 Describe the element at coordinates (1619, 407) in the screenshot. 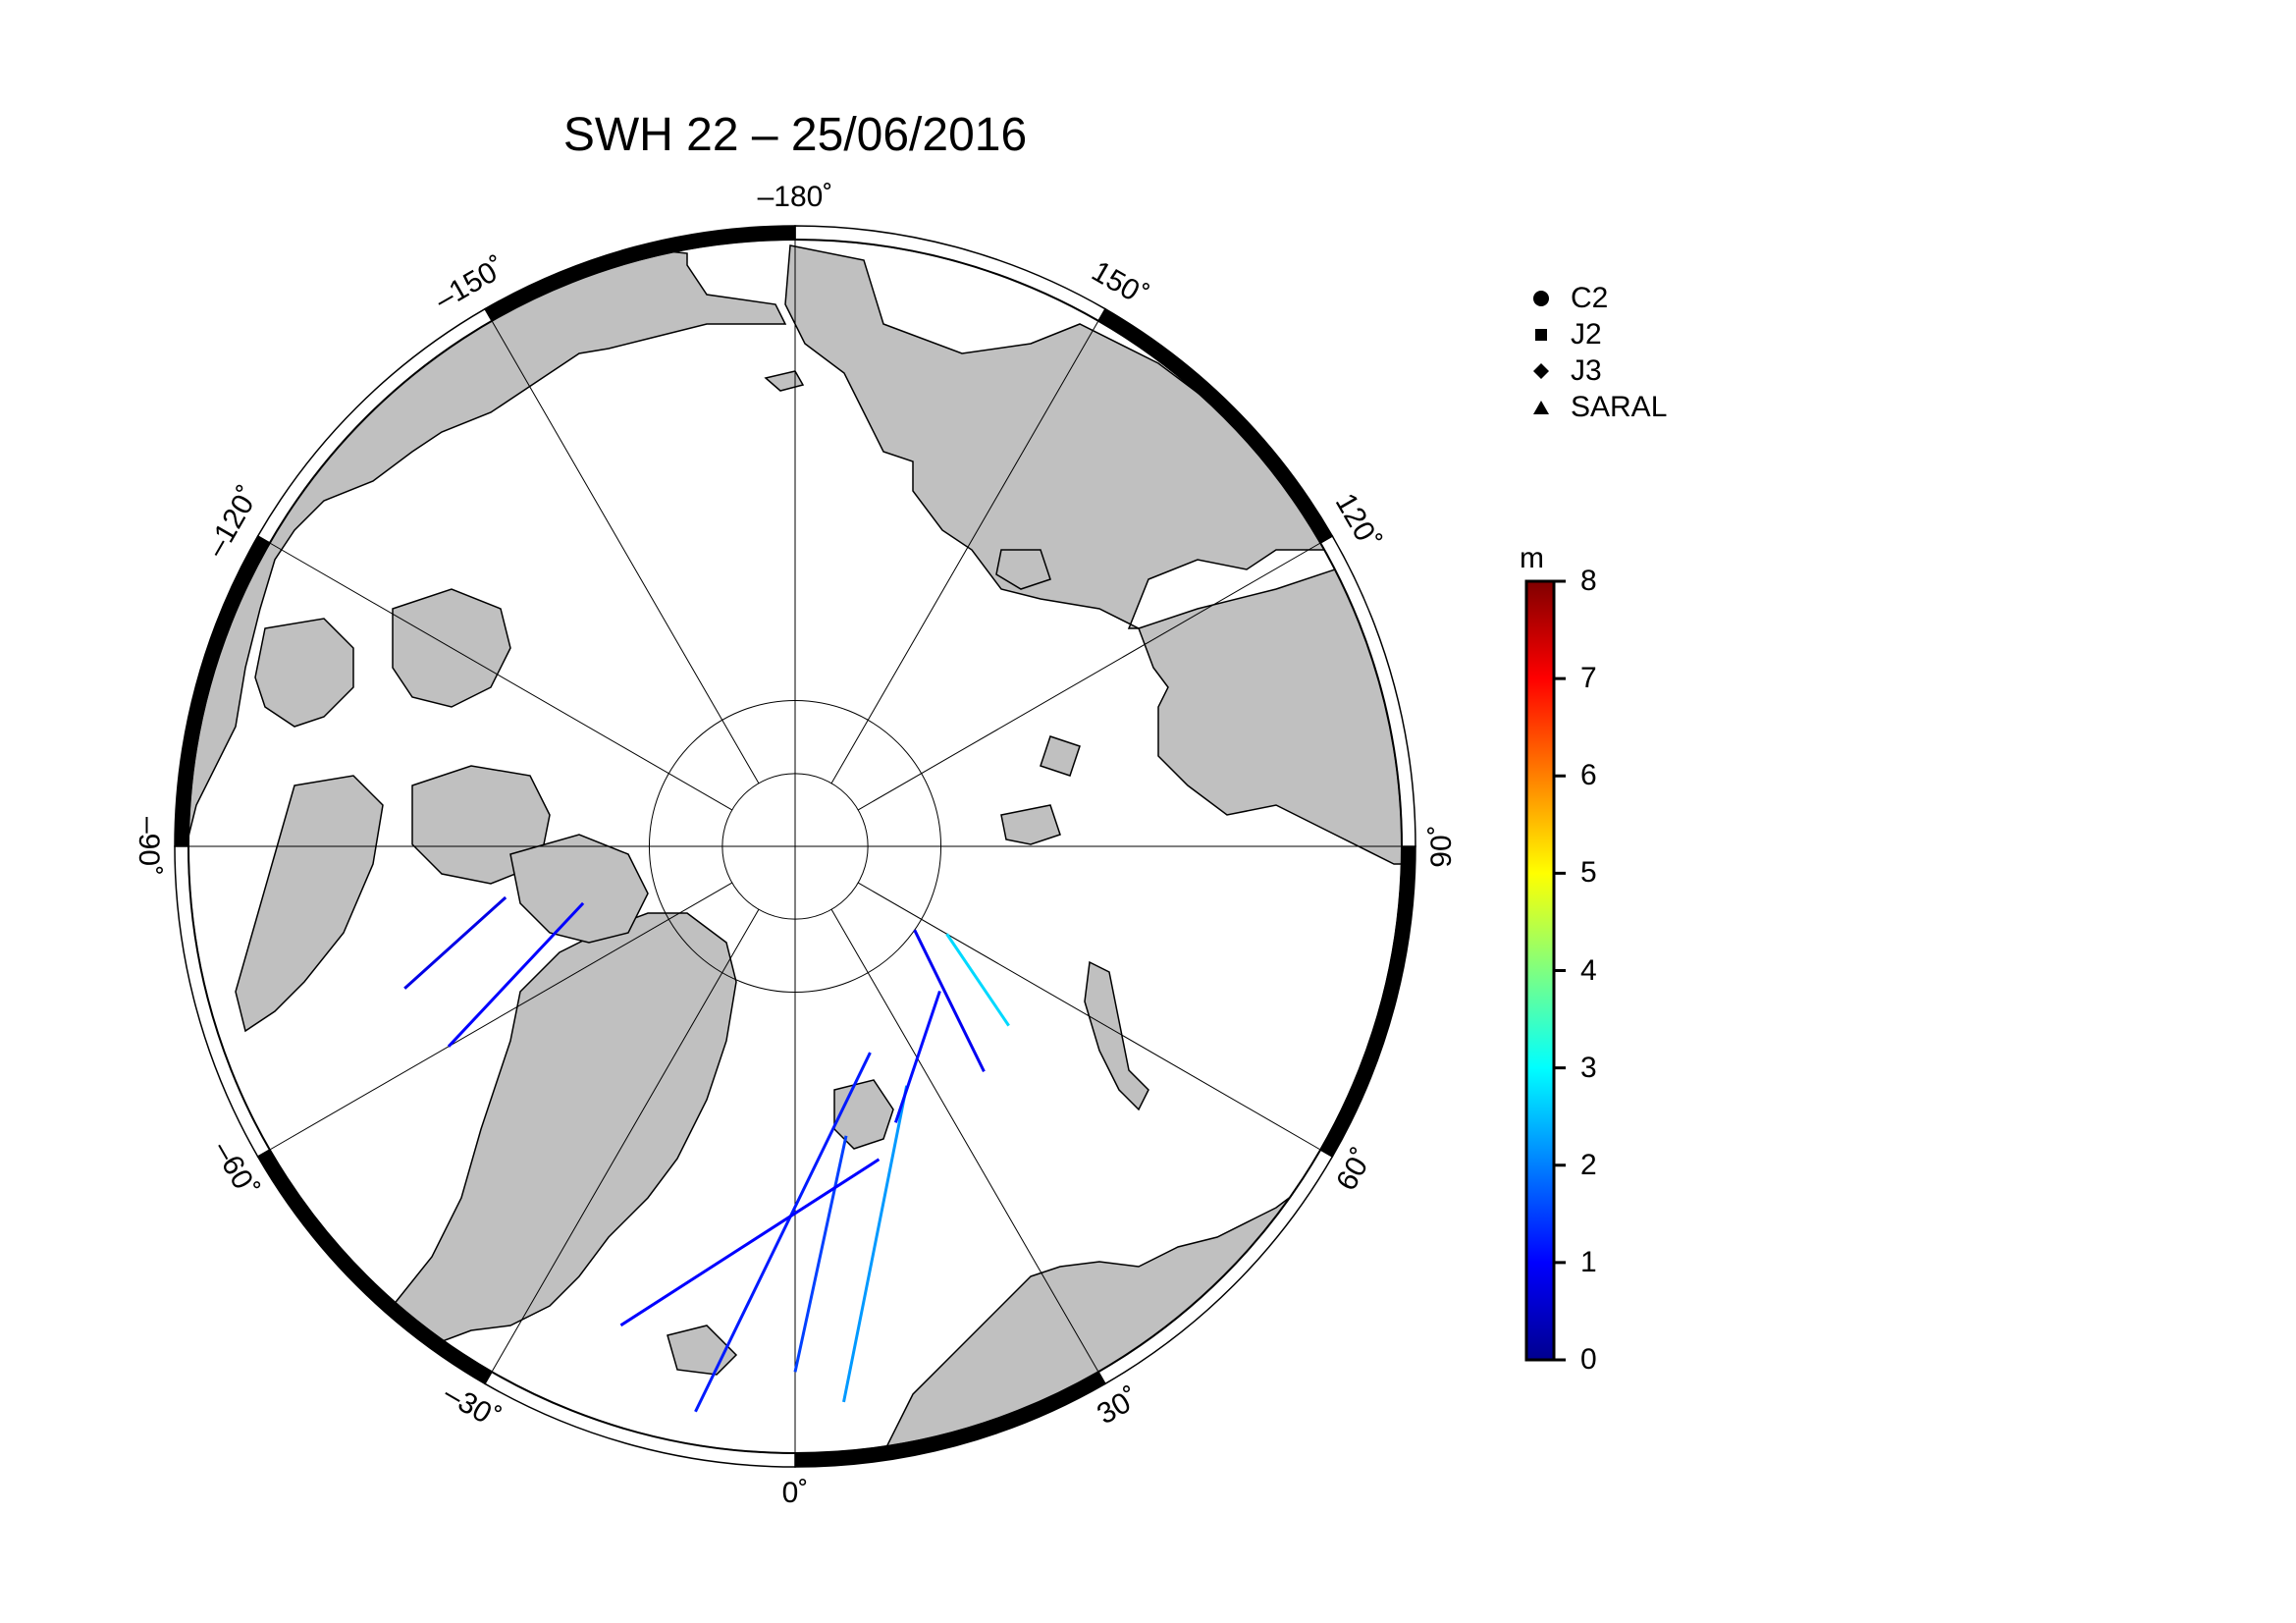

I see `legend-label-saral: SARAL` at that location.